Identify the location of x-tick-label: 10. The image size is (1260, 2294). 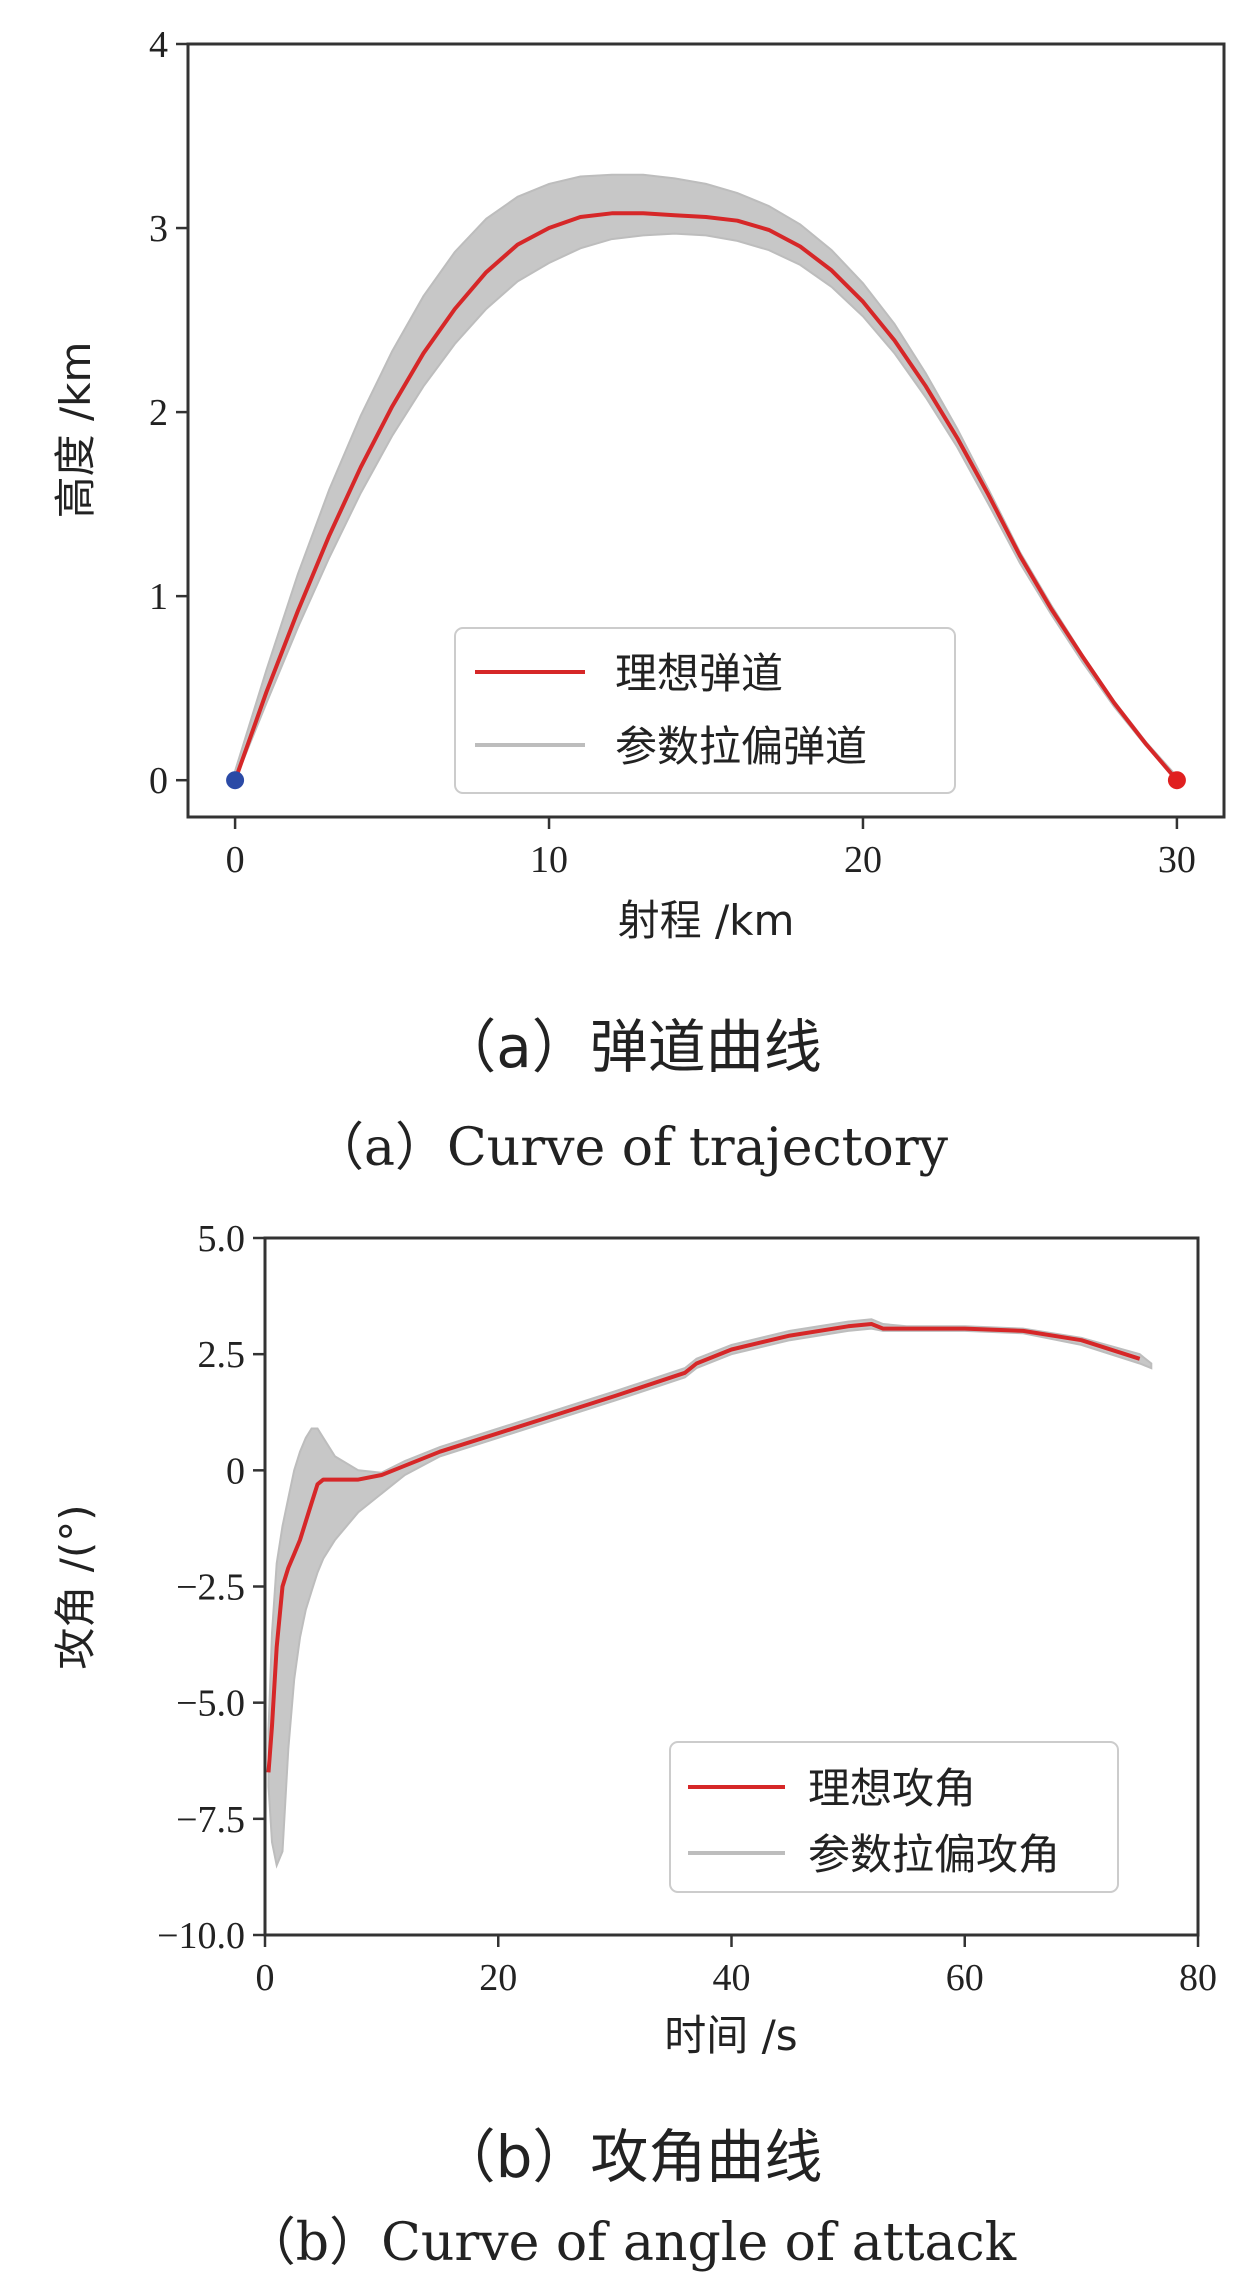
(549, 860).